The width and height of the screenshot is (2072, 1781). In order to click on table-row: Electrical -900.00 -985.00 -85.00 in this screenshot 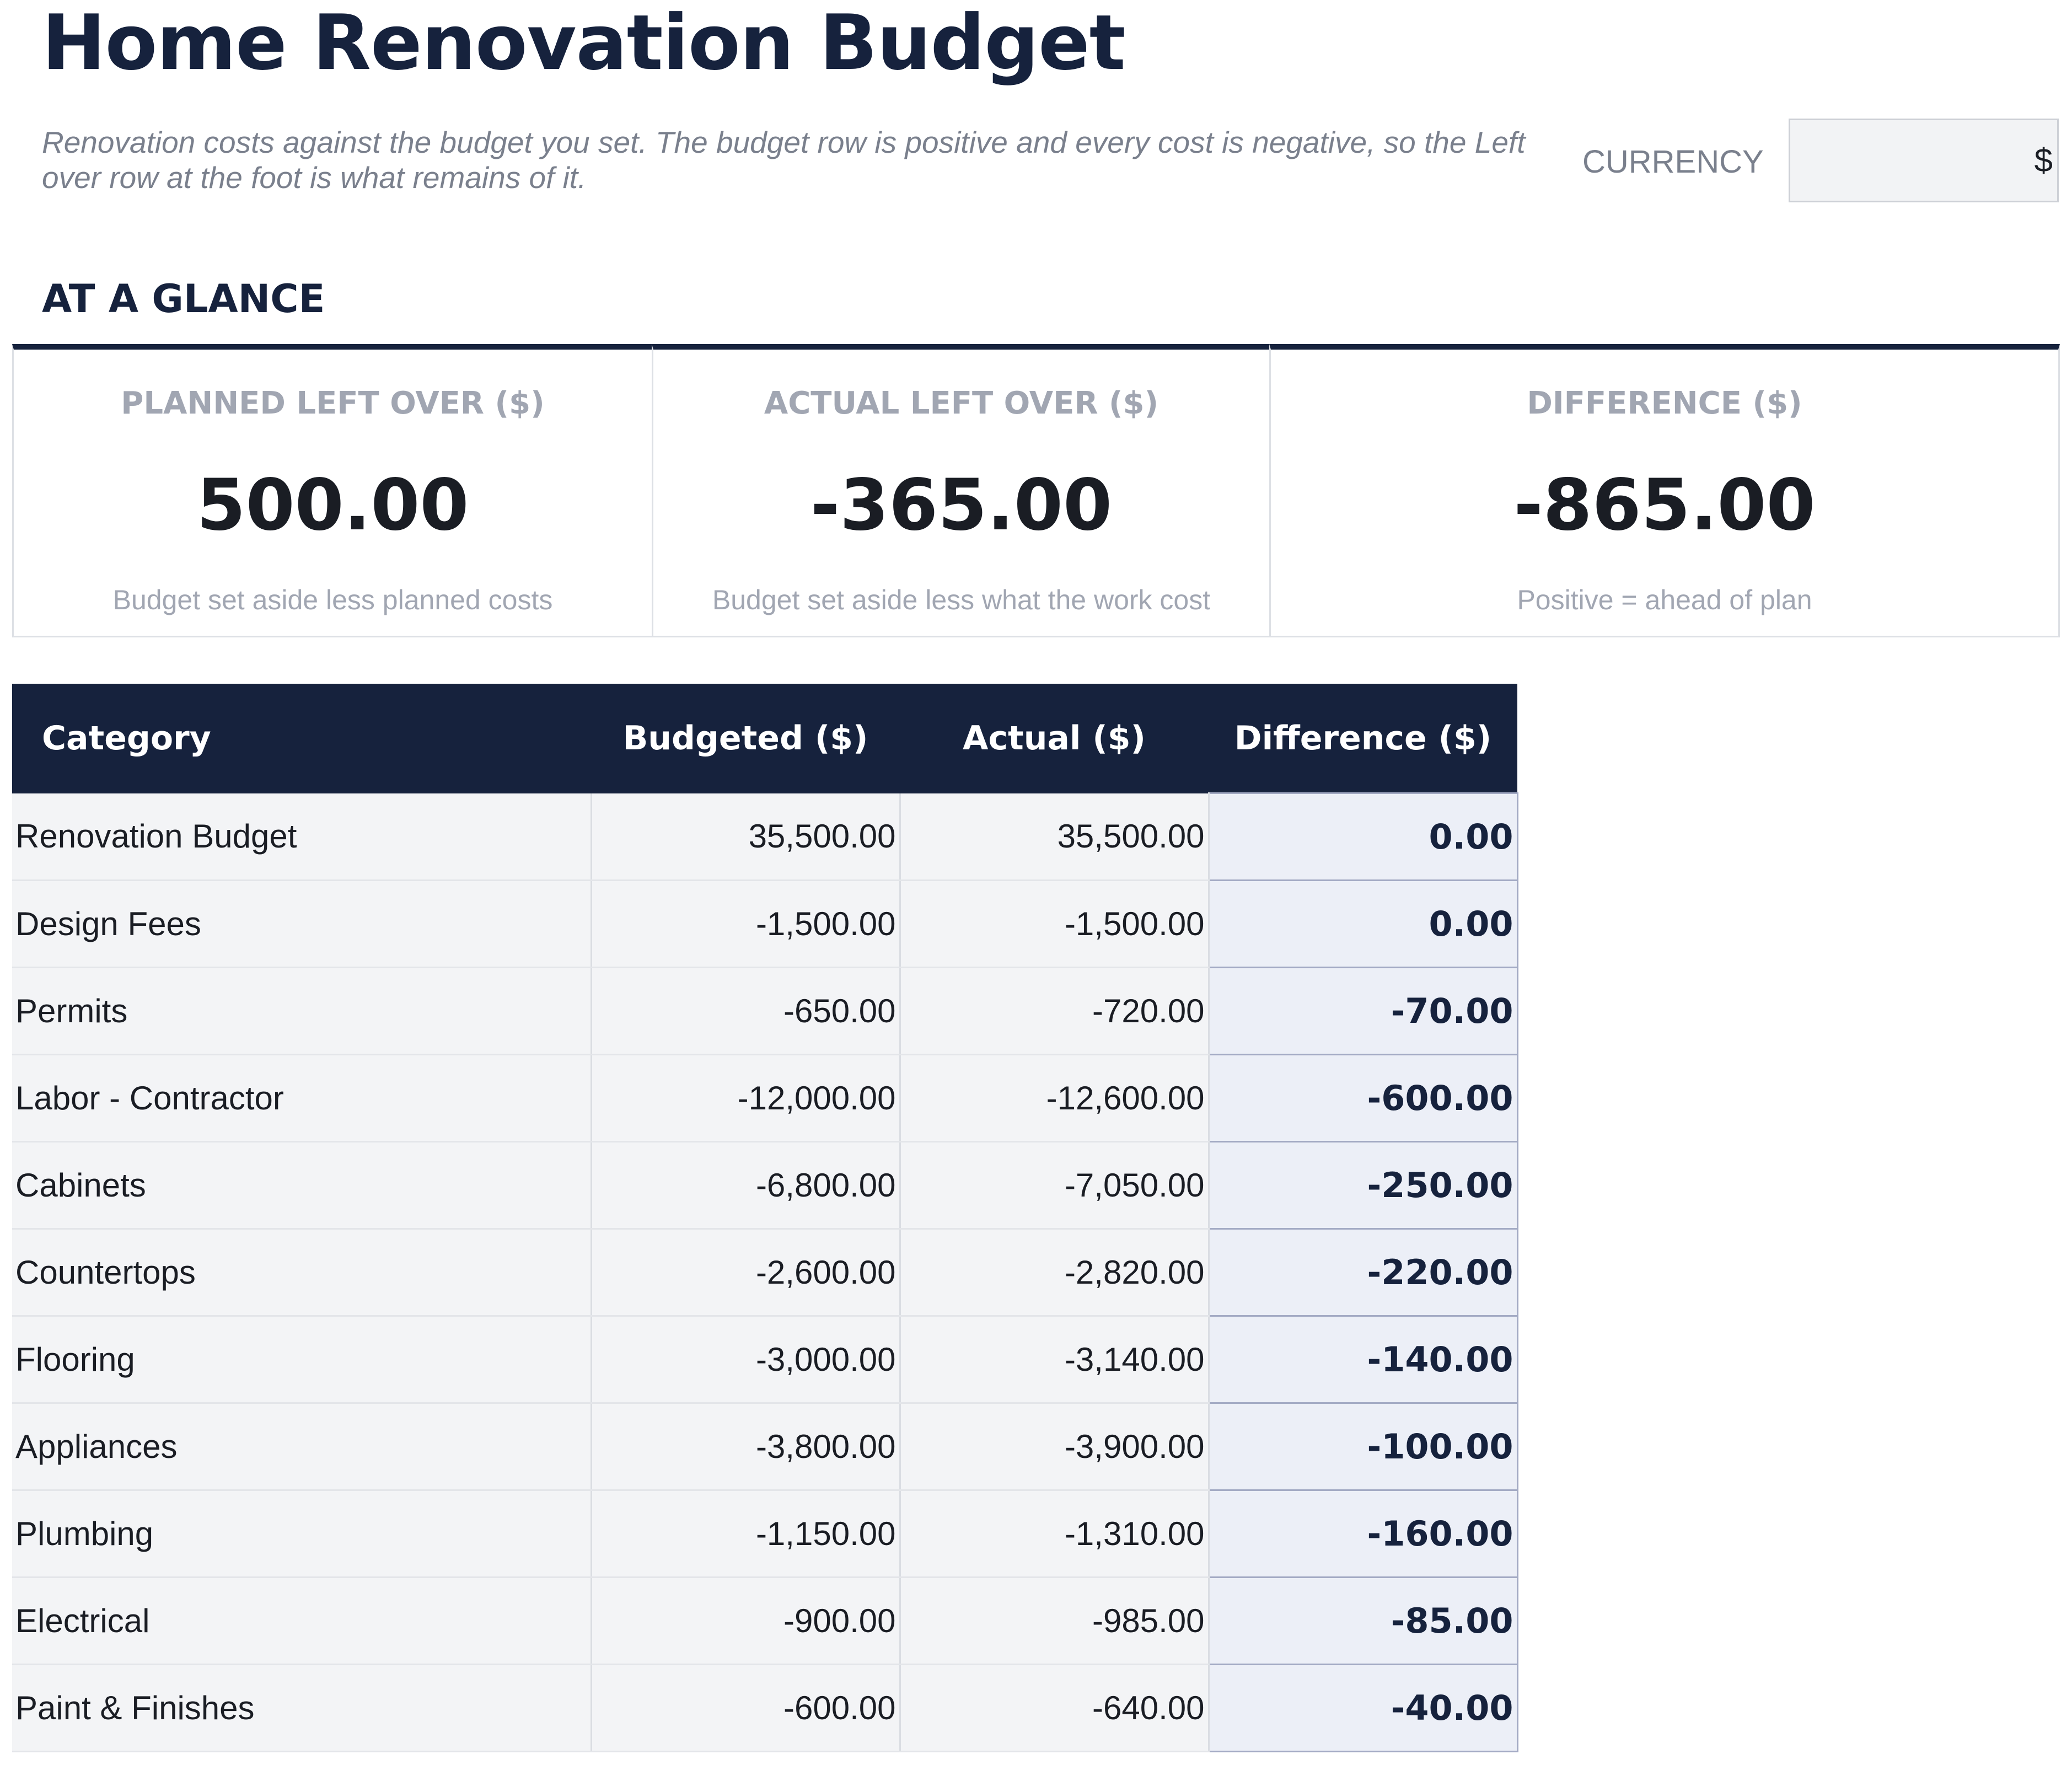, I will do `click(765, 1621)`.